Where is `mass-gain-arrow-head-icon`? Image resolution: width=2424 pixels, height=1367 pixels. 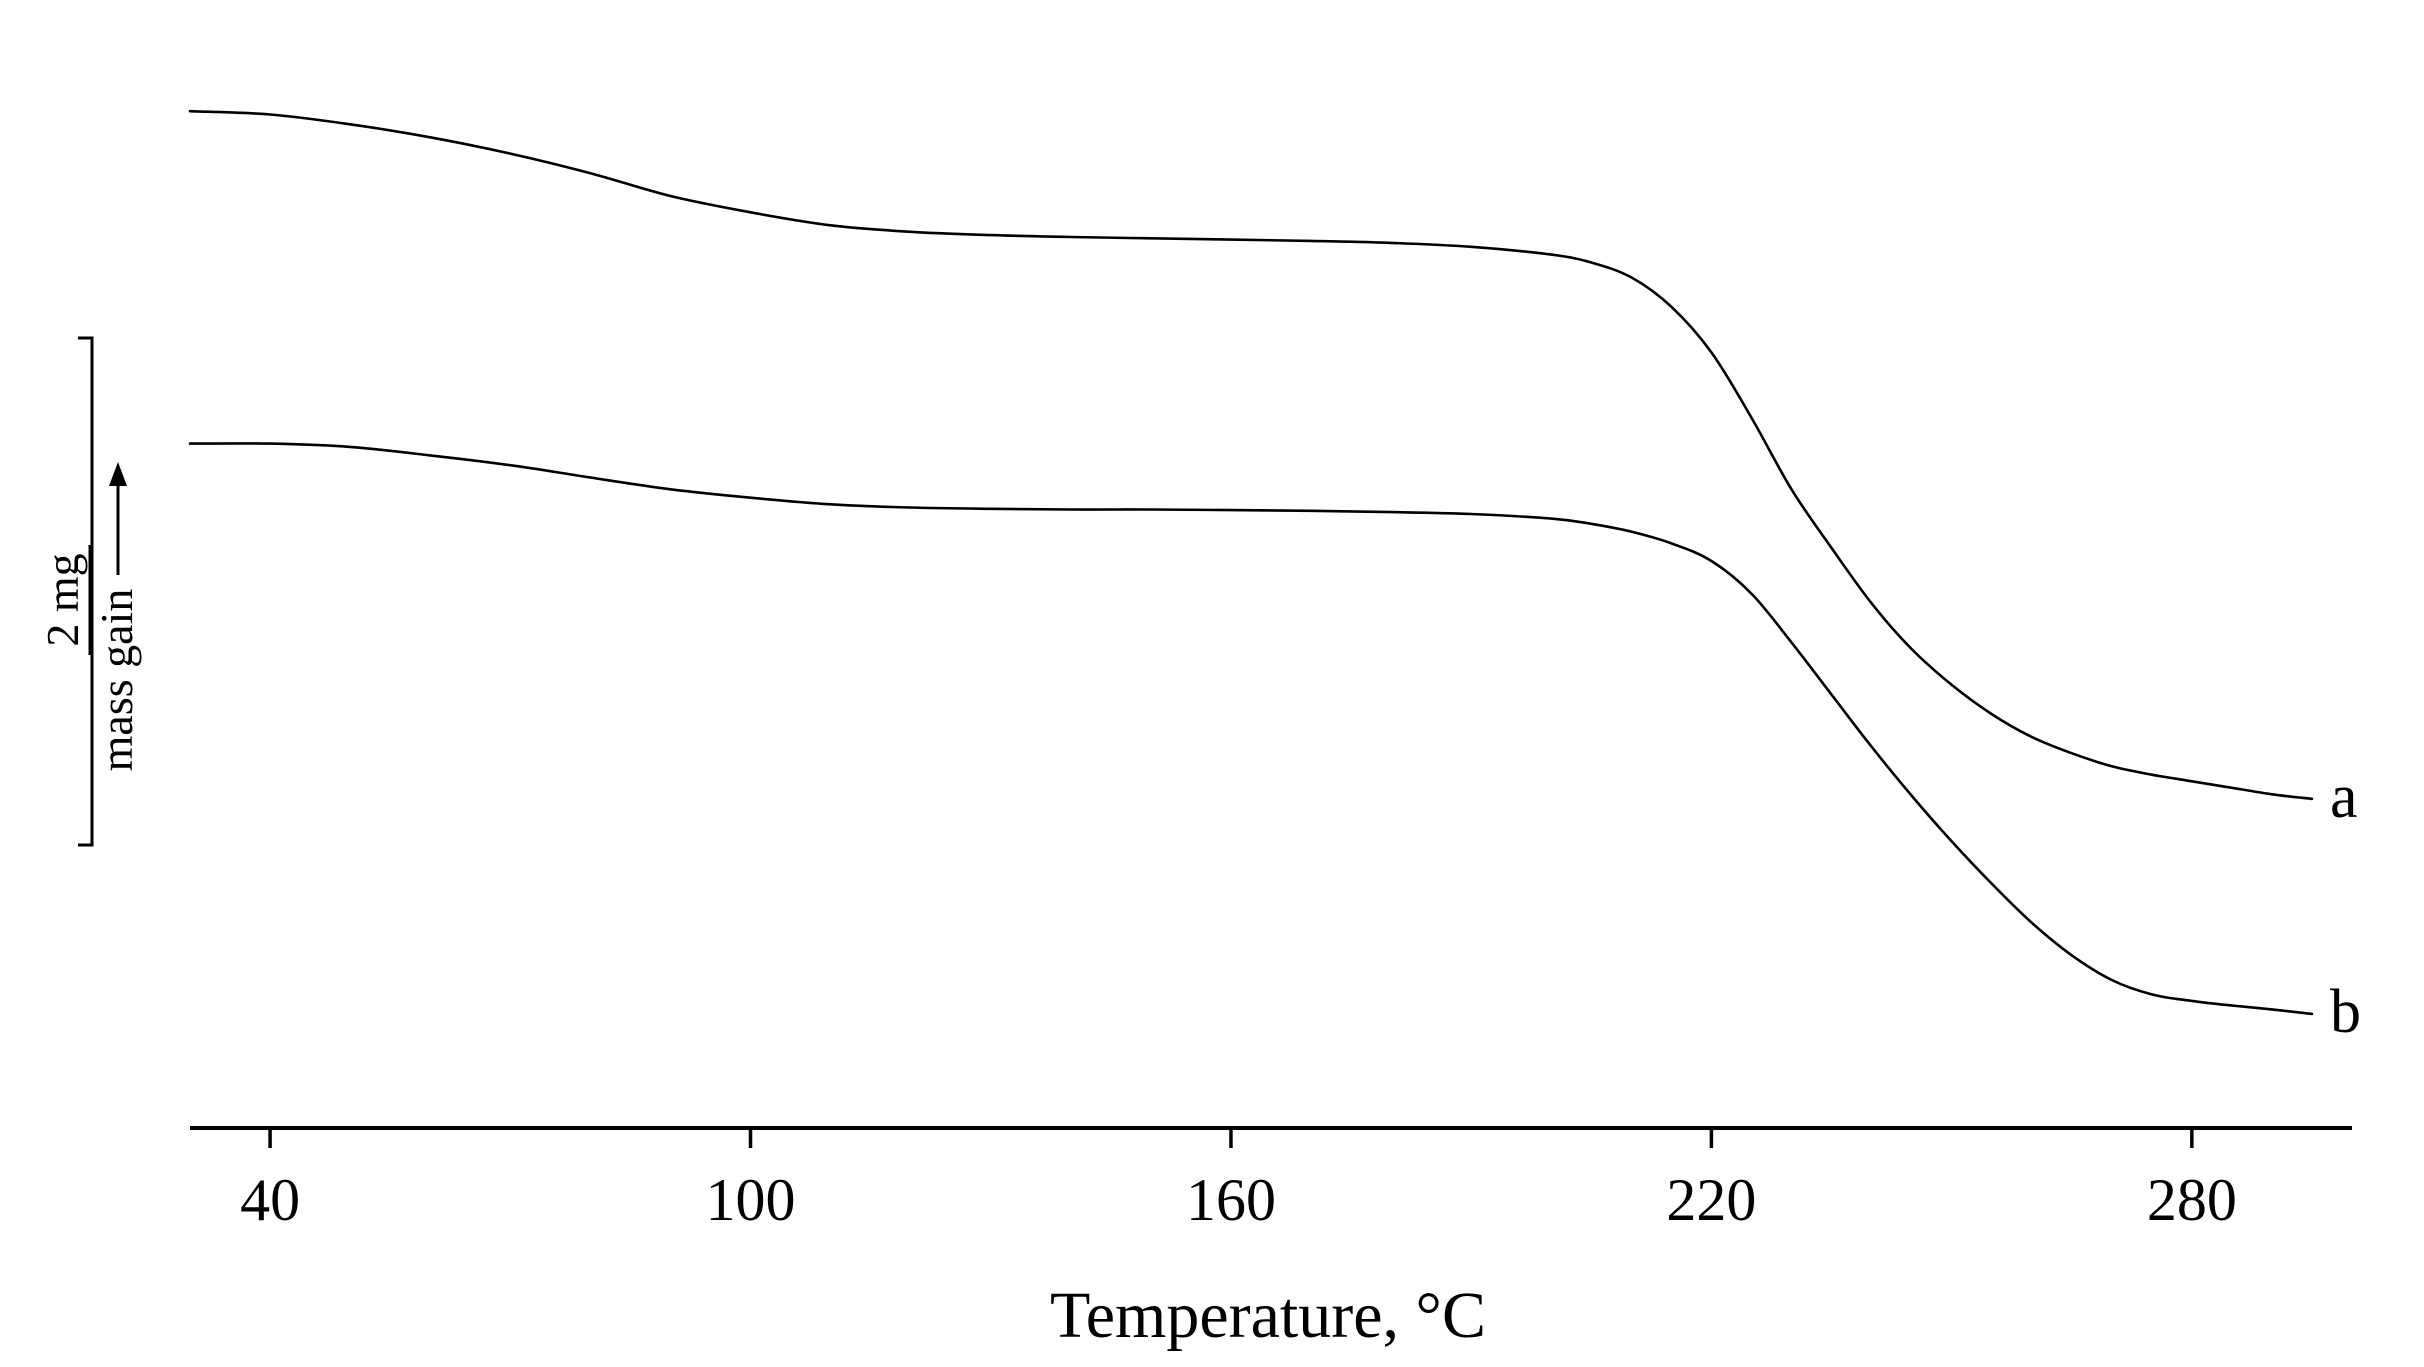 mass-gain-arrow-head-icon is located at coordinates (118, 474).